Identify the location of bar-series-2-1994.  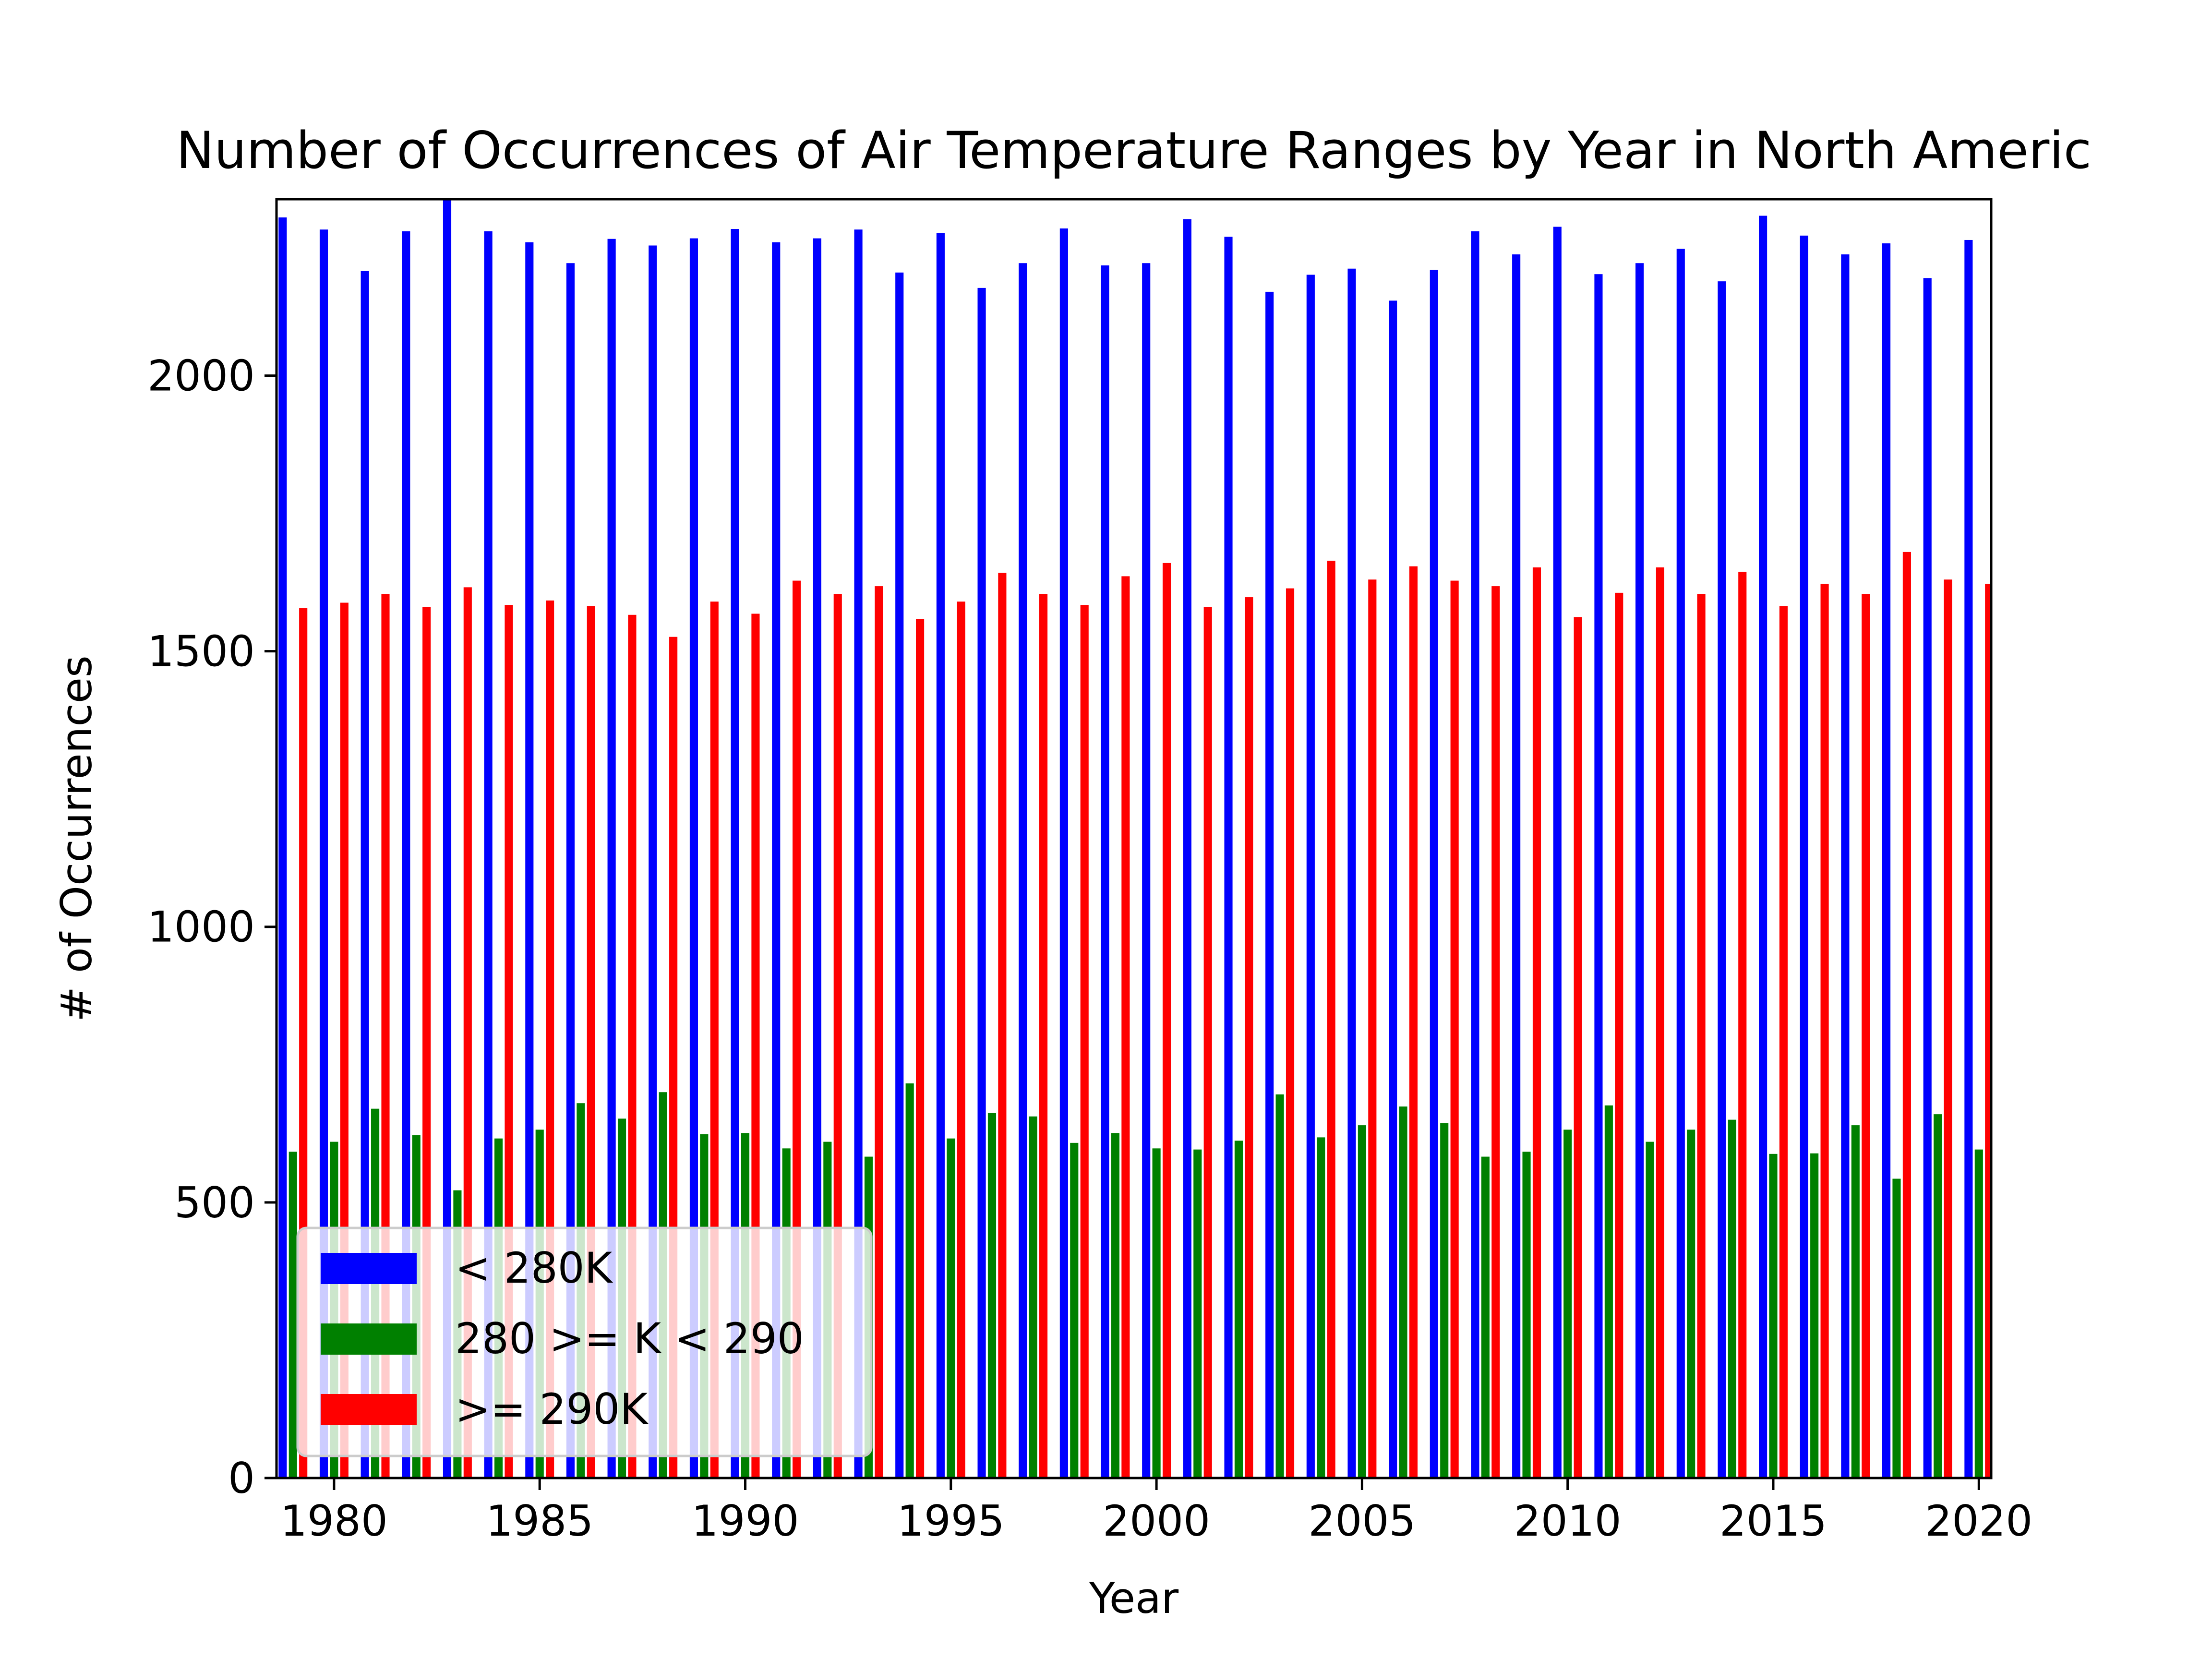
(920, 1048).